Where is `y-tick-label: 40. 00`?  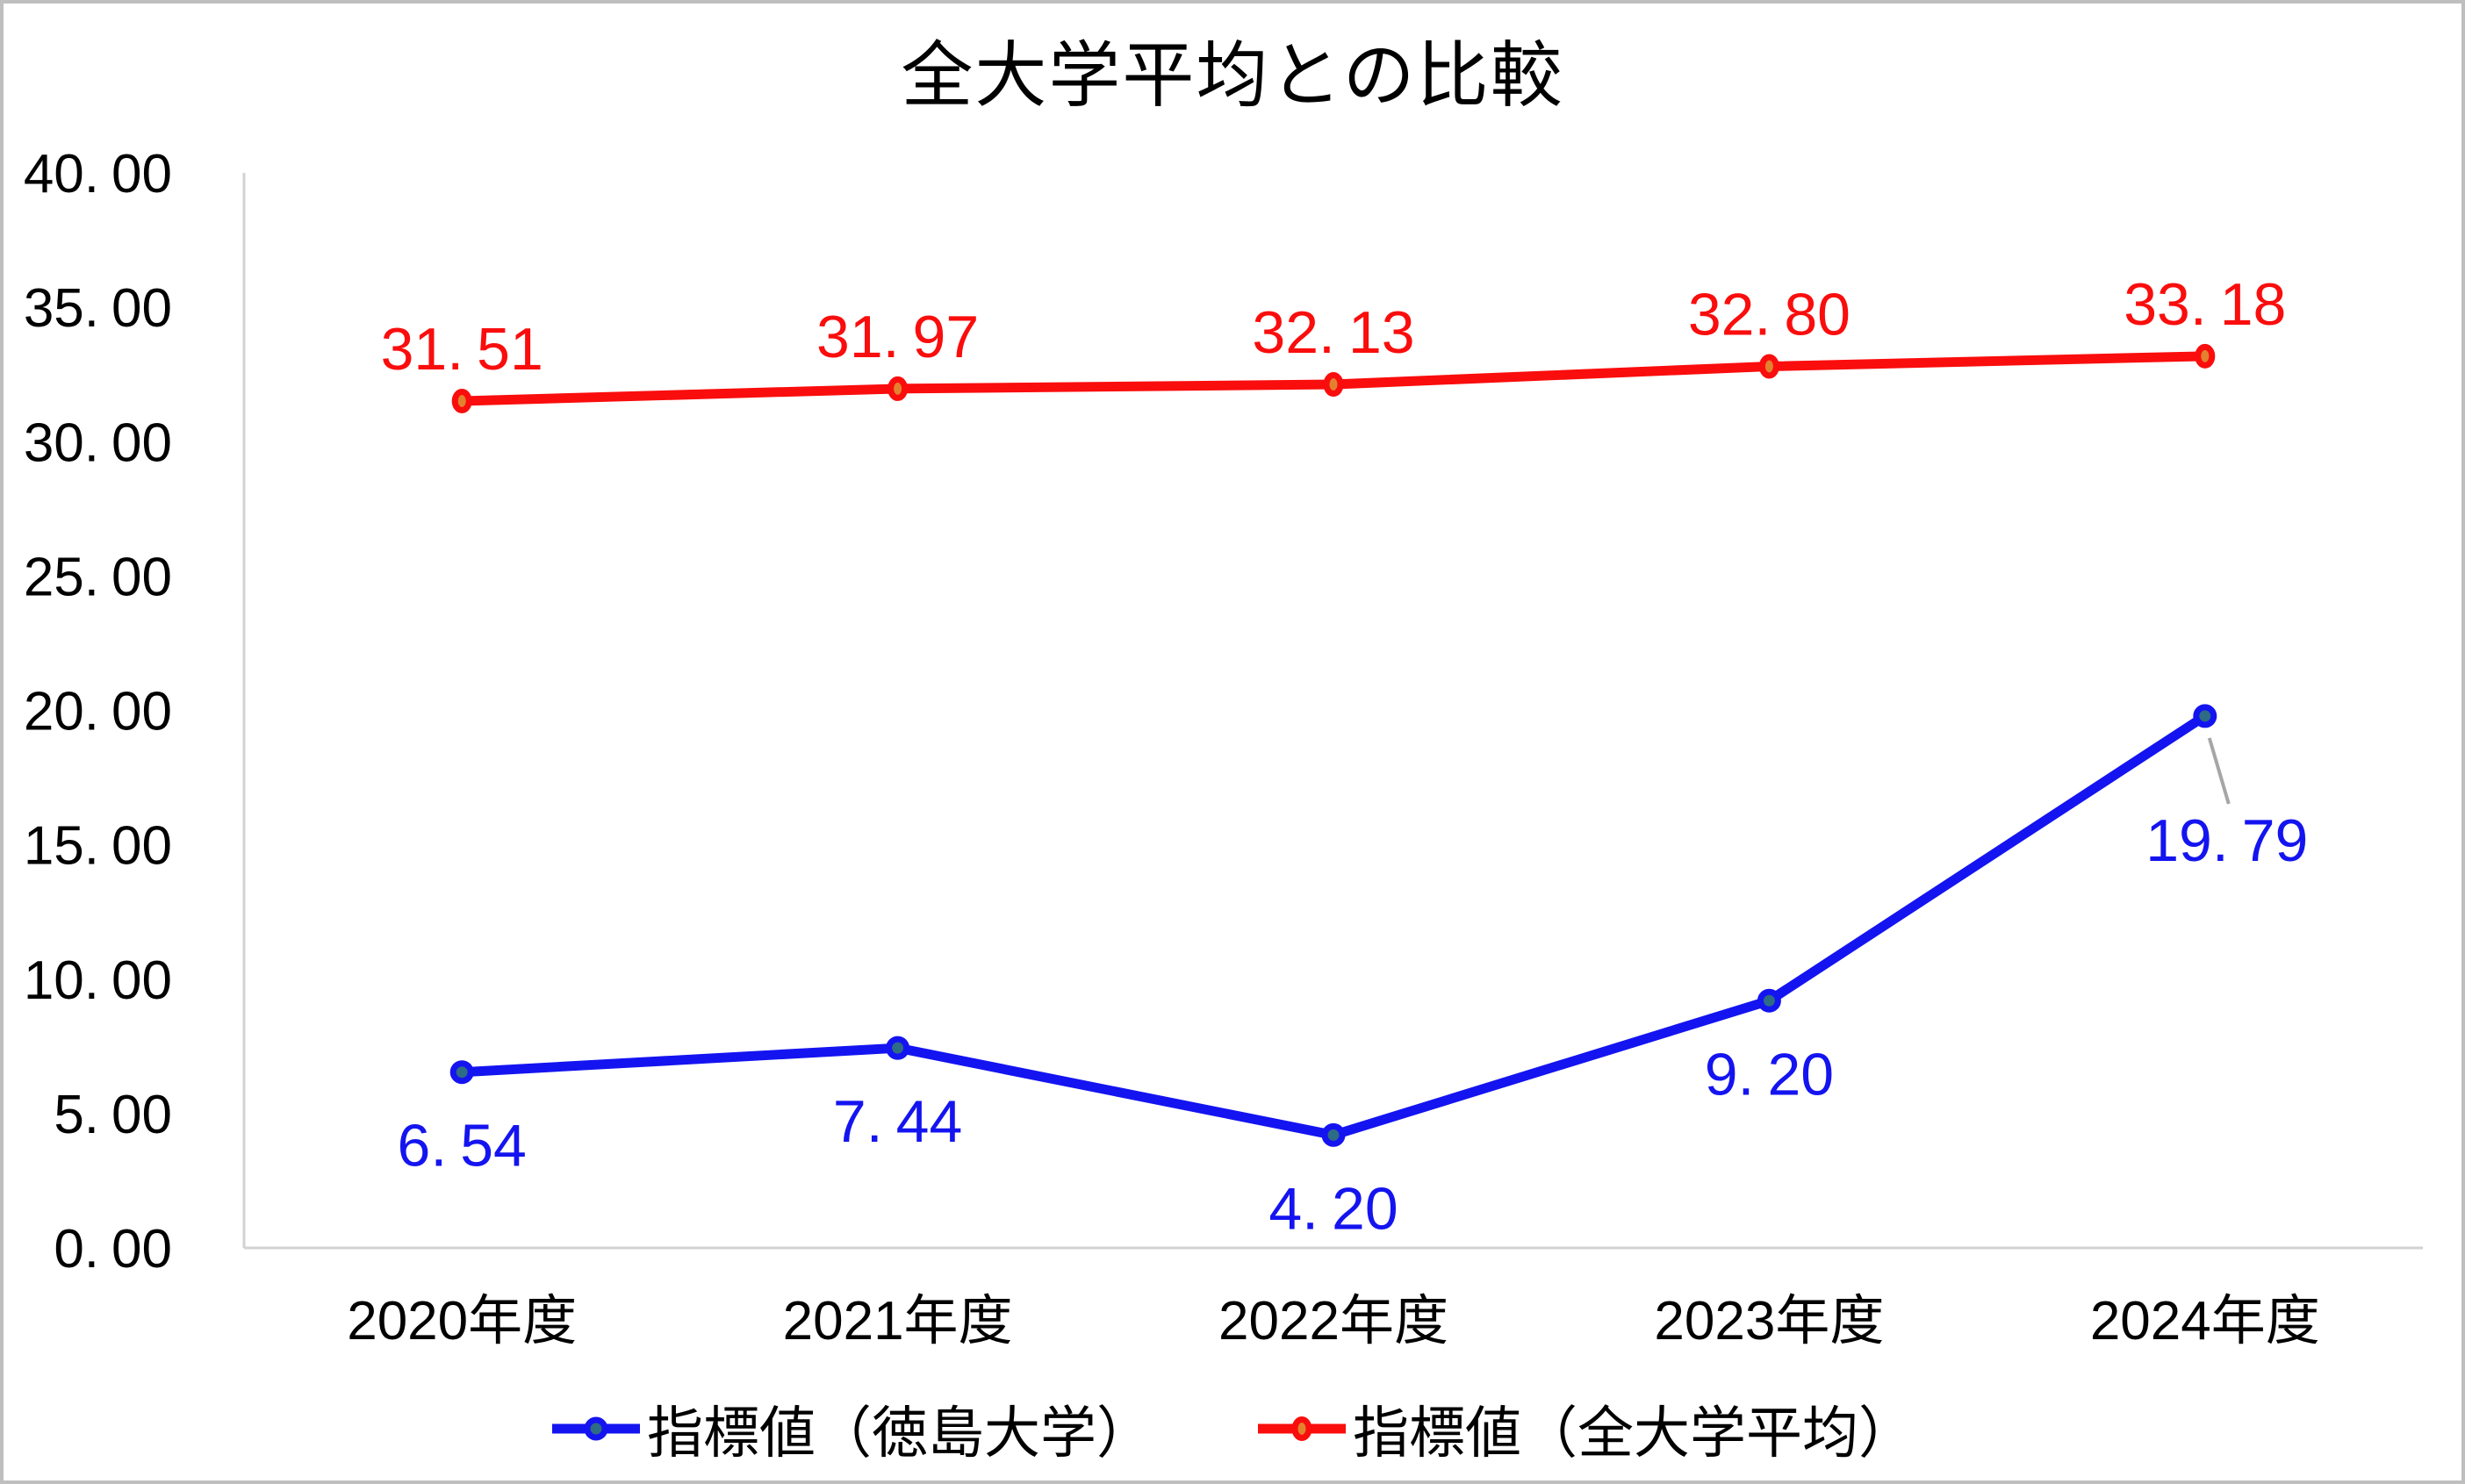
y-tick-label: 40. 00 is located at coordinates (98, 174).